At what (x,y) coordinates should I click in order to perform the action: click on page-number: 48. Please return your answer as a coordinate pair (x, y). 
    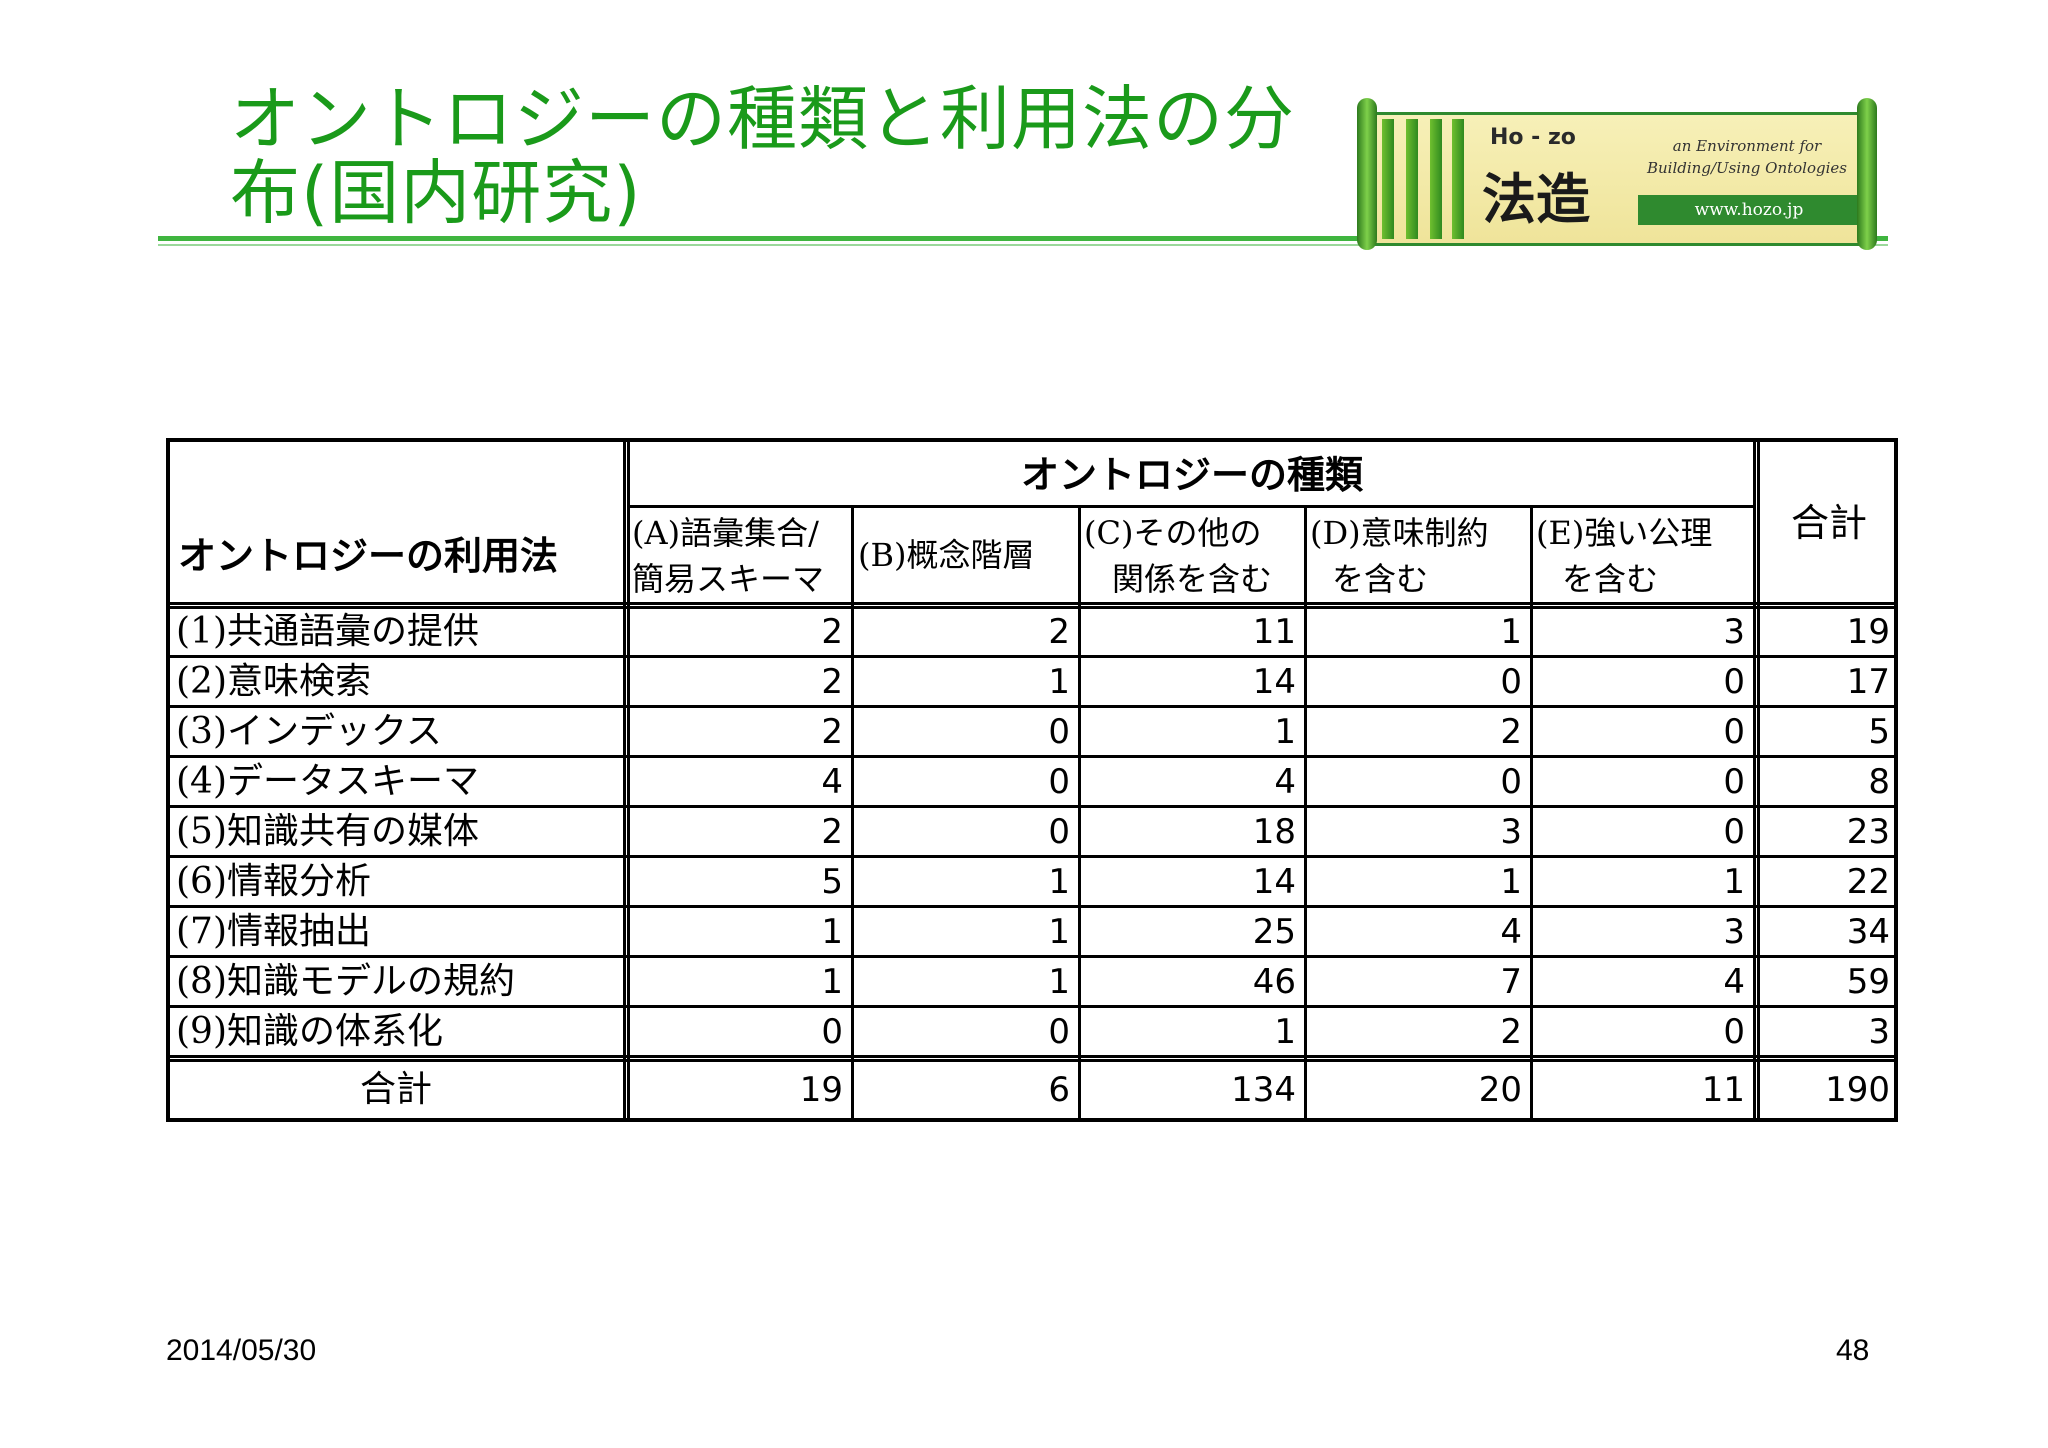
    Looking at the image, I should click on (1853, 1350).